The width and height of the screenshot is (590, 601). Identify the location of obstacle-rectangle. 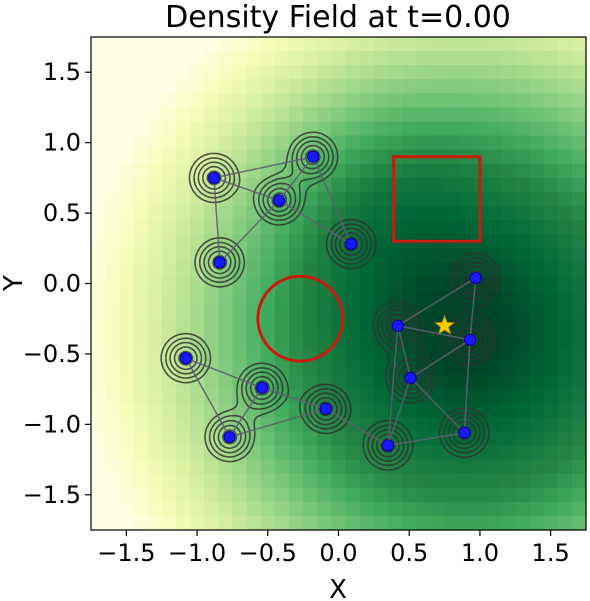
(437, 199).